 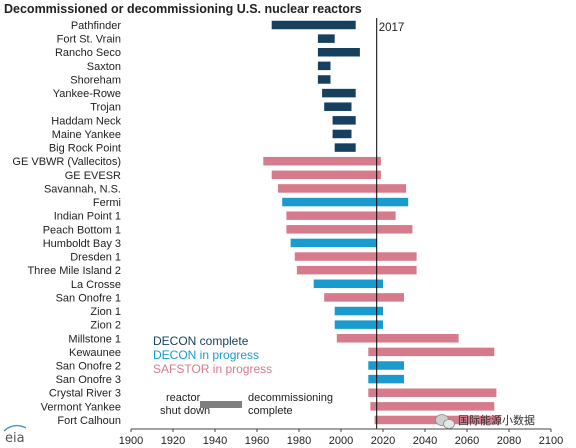 What do you see at coordinates (348, 284) in the screenshot?
I see `bar-la-crosse` at bounding box center [348, 284].